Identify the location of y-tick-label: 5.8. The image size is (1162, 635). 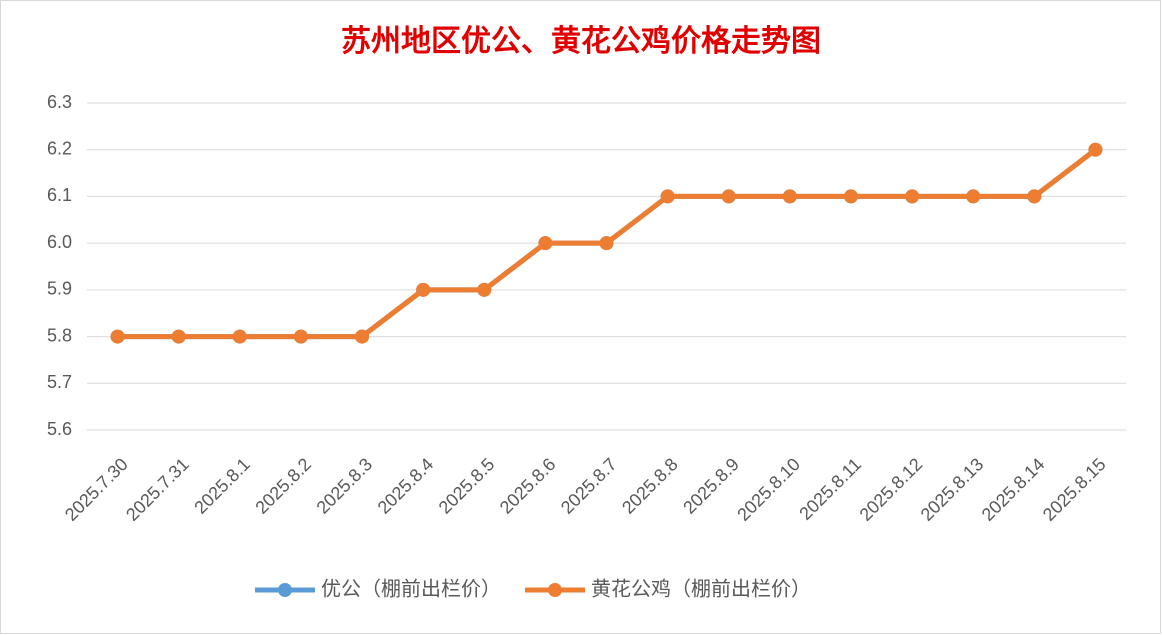
(59, 335).